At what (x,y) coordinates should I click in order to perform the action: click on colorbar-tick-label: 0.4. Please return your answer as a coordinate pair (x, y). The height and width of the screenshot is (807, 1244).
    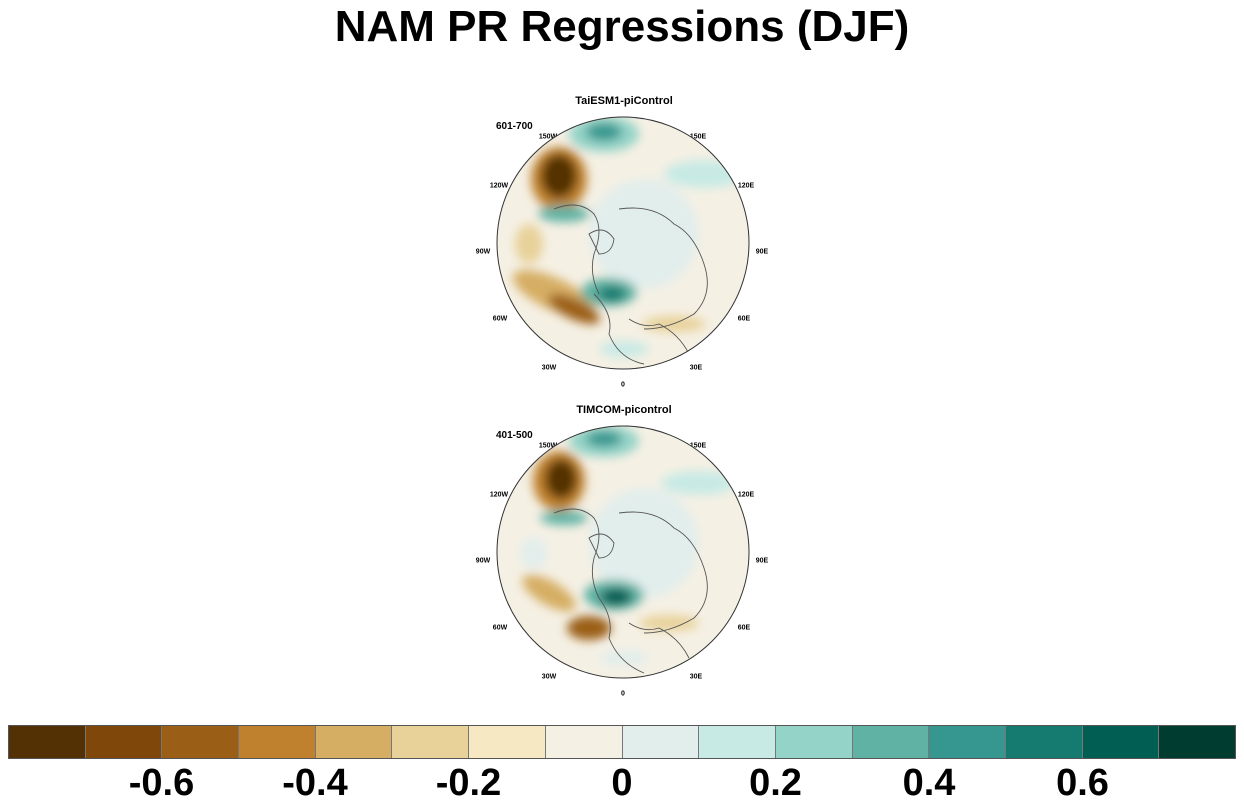
    Looking at the image, I should click on (929, 783).